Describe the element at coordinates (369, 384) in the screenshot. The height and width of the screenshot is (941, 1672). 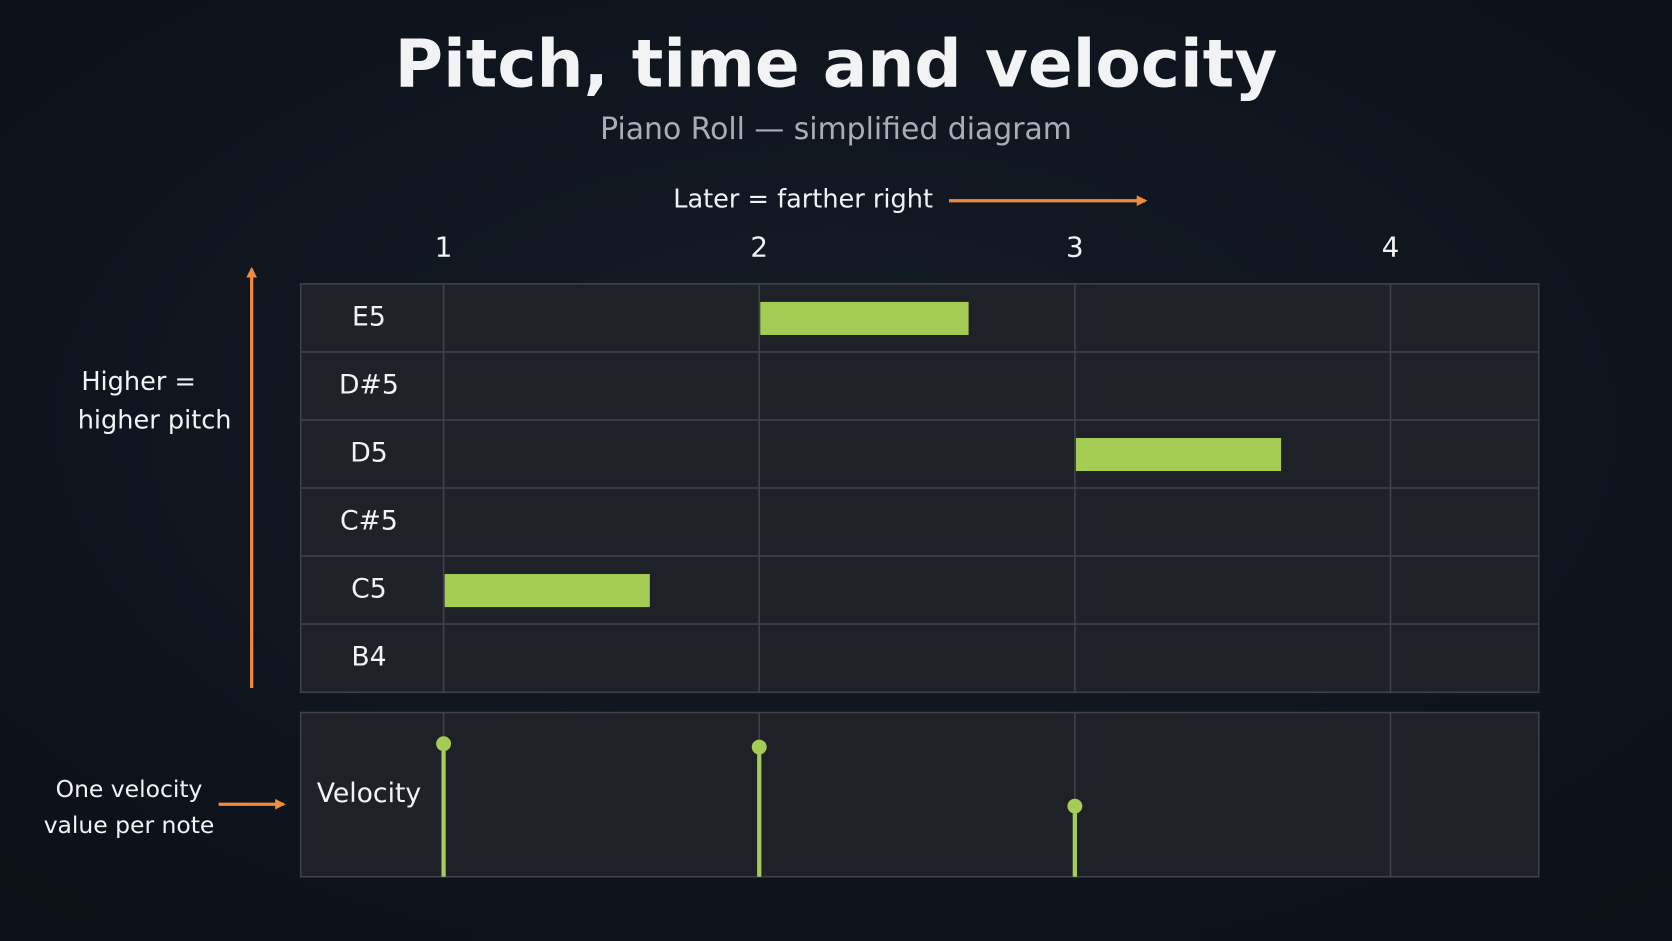
I see `pitch-label: D#5` at that location.